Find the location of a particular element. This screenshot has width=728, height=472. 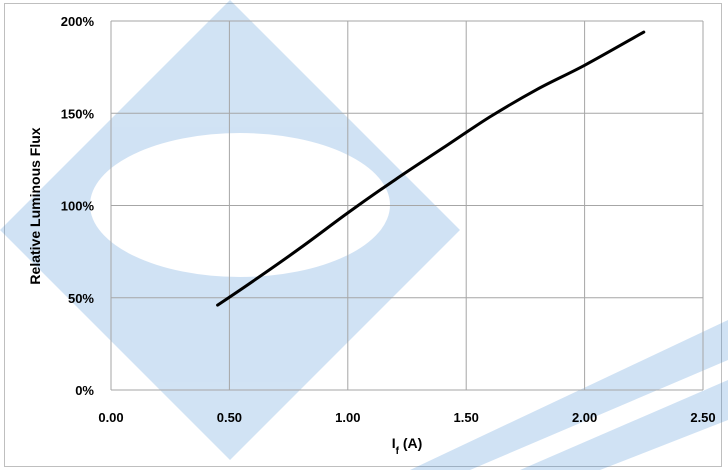

x-tick-label: 0.50 is located at coordinates (229, 417).